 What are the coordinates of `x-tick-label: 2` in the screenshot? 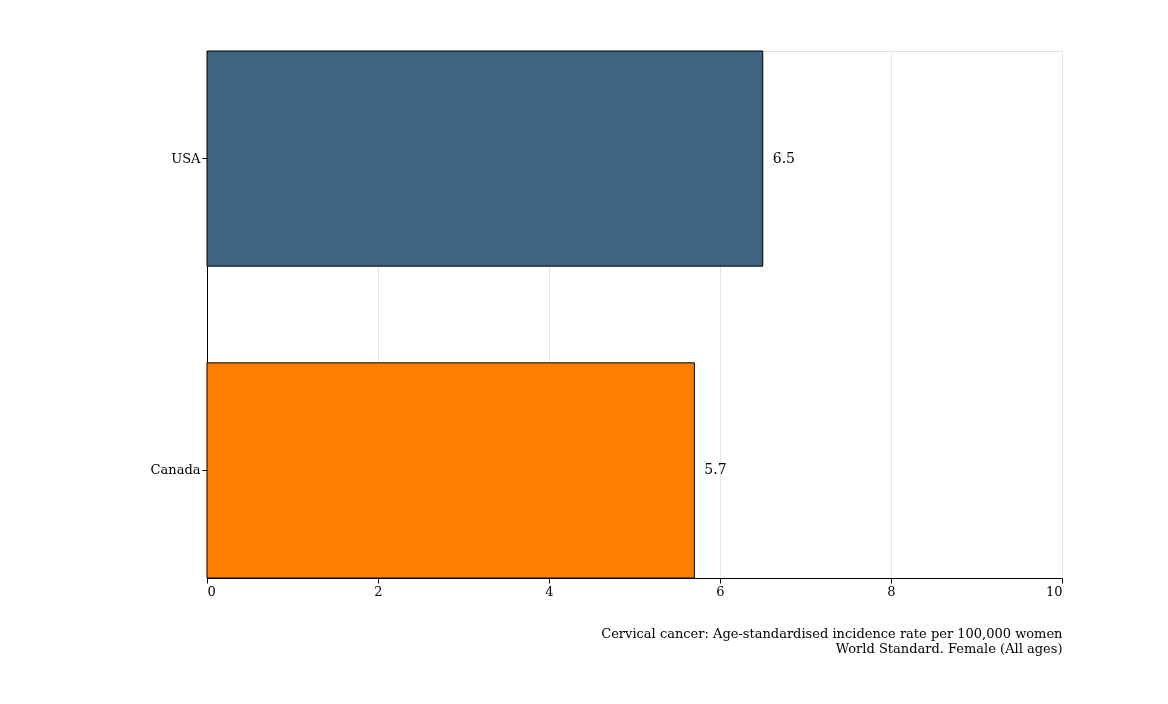 It's located at (378, 591).